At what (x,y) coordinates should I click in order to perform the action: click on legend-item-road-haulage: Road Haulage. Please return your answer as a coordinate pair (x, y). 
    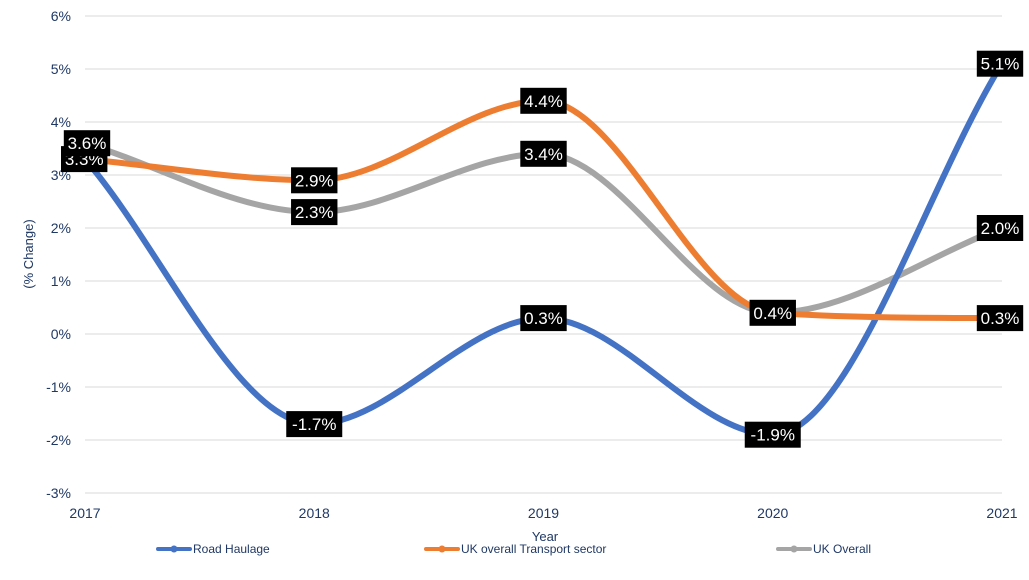
    Looking at the image, I should click on (213, 549).